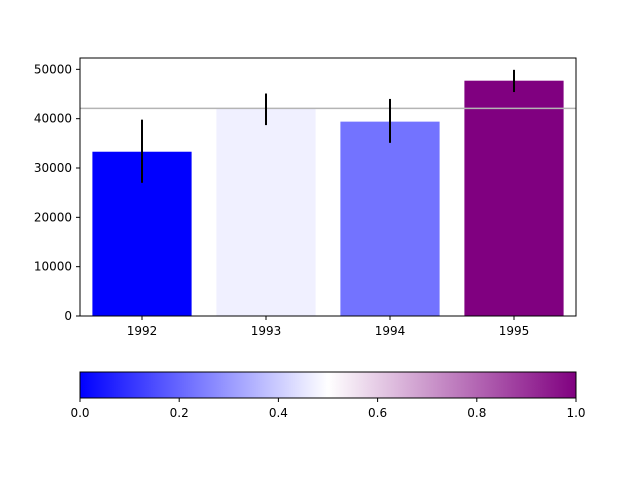 Image resolution: width=640 pixels, height=480 pixels. I want to click on colorbar-tick-label: 0.4, so click(278, 413).